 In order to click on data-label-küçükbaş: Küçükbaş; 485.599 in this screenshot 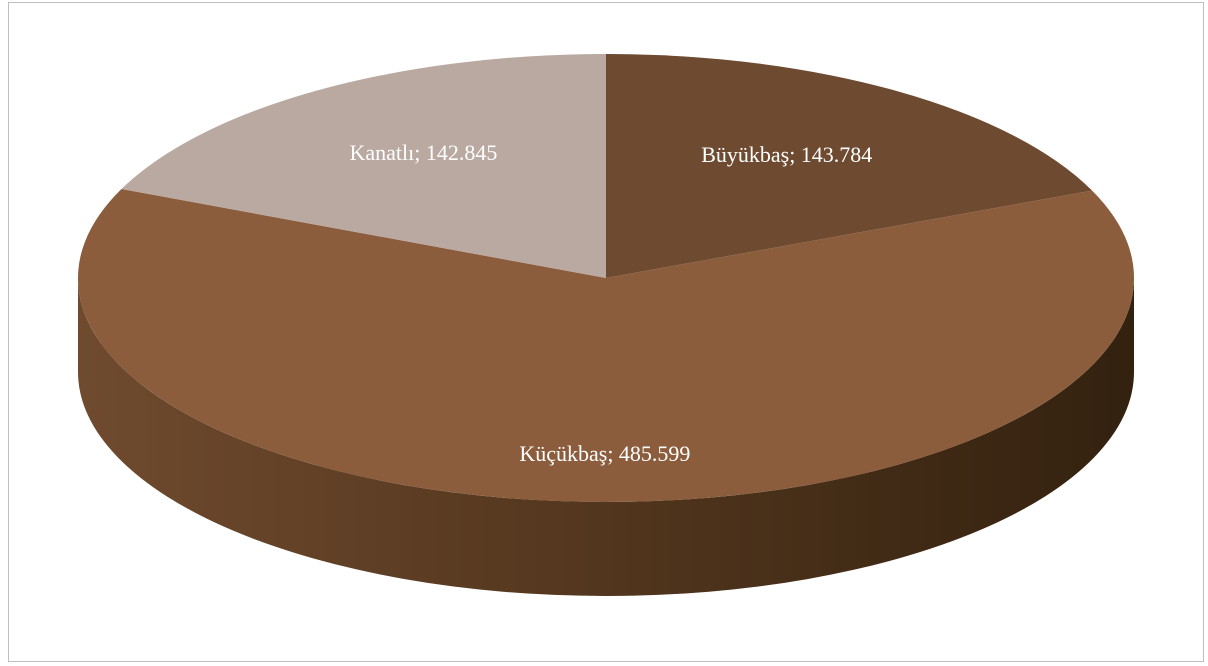, I will do `click(604, 453)`.